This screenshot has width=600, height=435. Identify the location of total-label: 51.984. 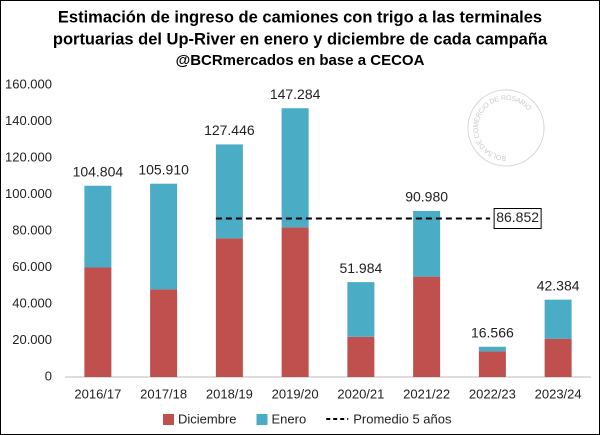
(360, 268).